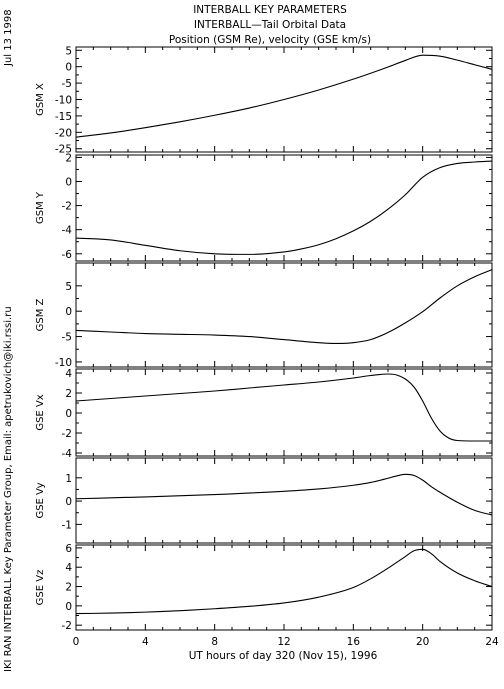 The width and height of the screenshot is (504, 689). I want to click on panel-2: 2 0 -2 -4 -6 GSM Y, so click(264, 207).